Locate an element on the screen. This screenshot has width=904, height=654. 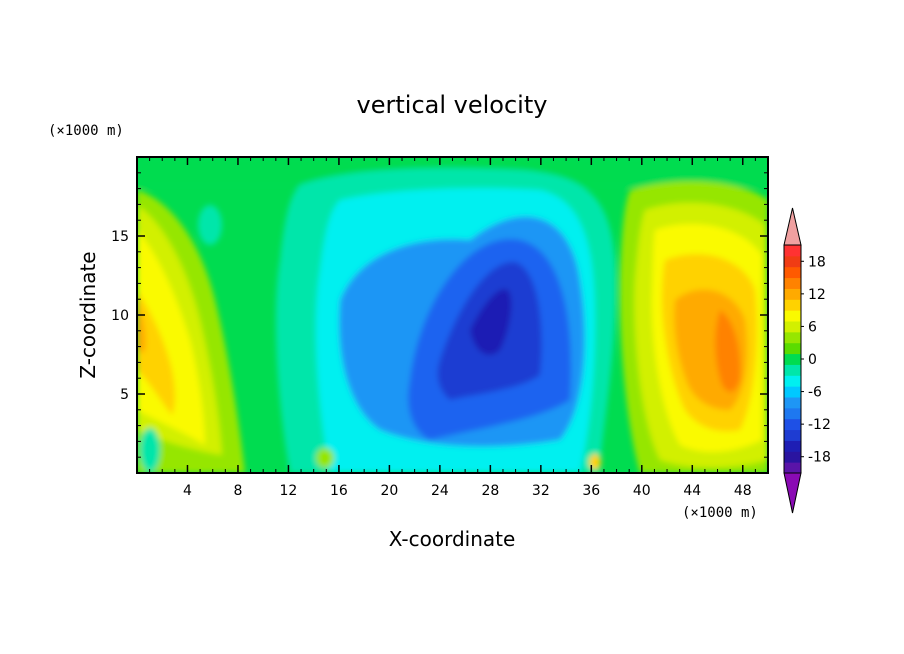
colorbar-label: 18 is located at coordinates (817, 262).